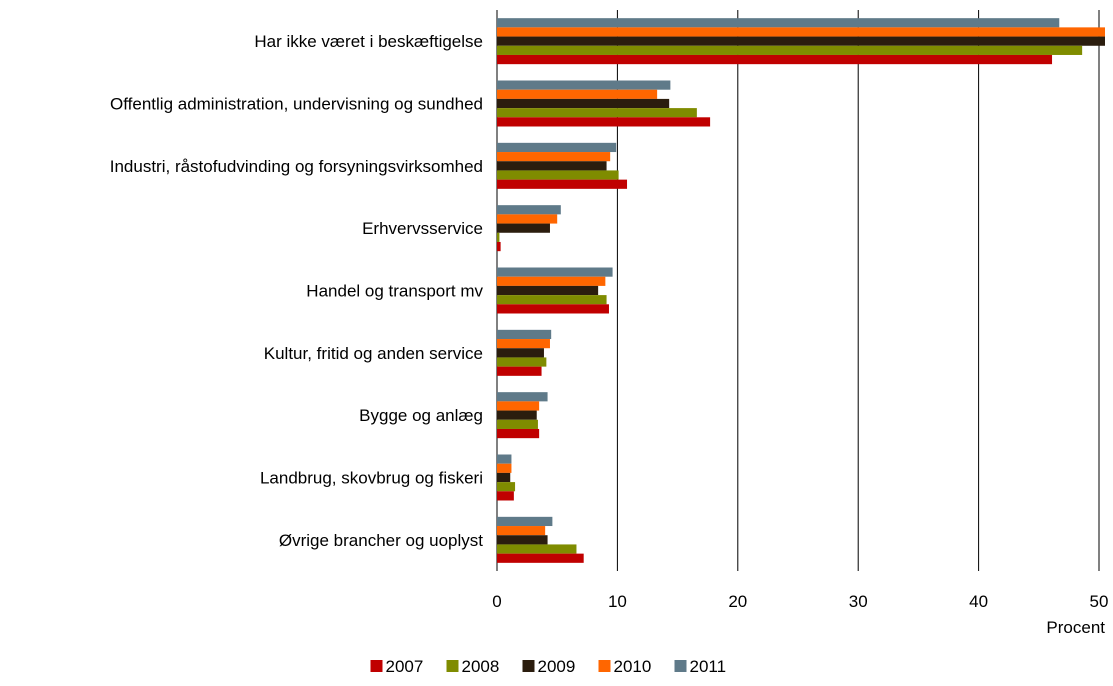  What do you see at coordinates (978, 601) in the screenshot?
I see `x-tick-label: 40` at bounding box center [978, 601].